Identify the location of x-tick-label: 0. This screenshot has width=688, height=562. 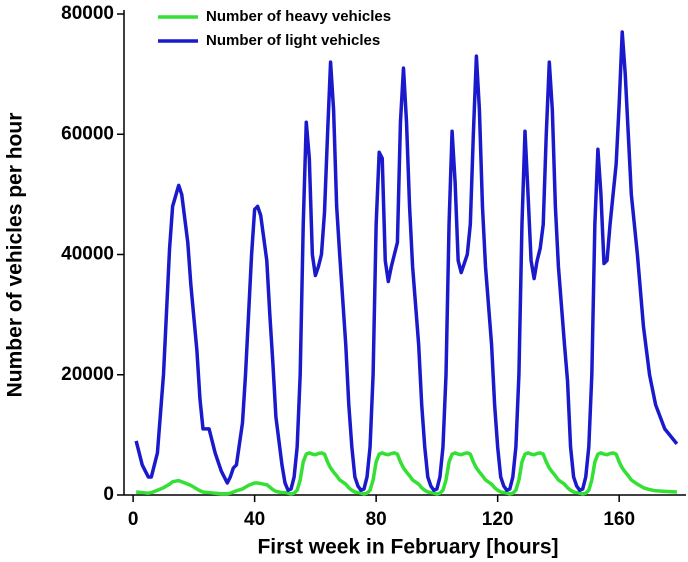
(133, 519).